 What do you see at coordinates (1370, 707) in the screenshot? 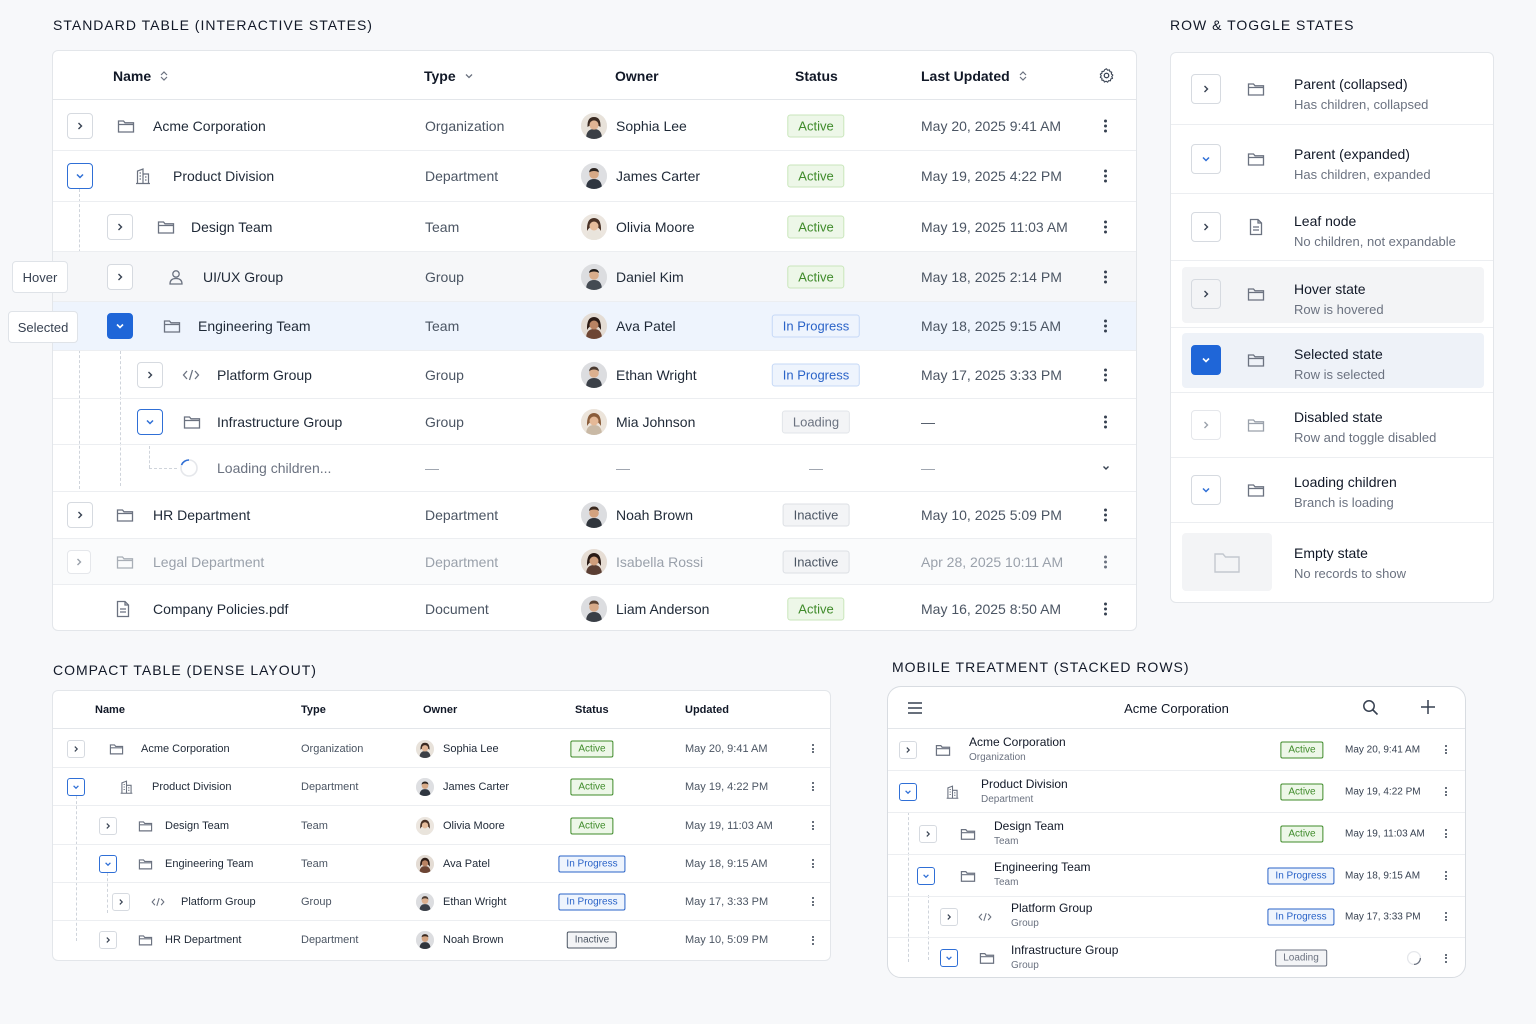
I see `search-icon` at bounding box center [1370, 707].